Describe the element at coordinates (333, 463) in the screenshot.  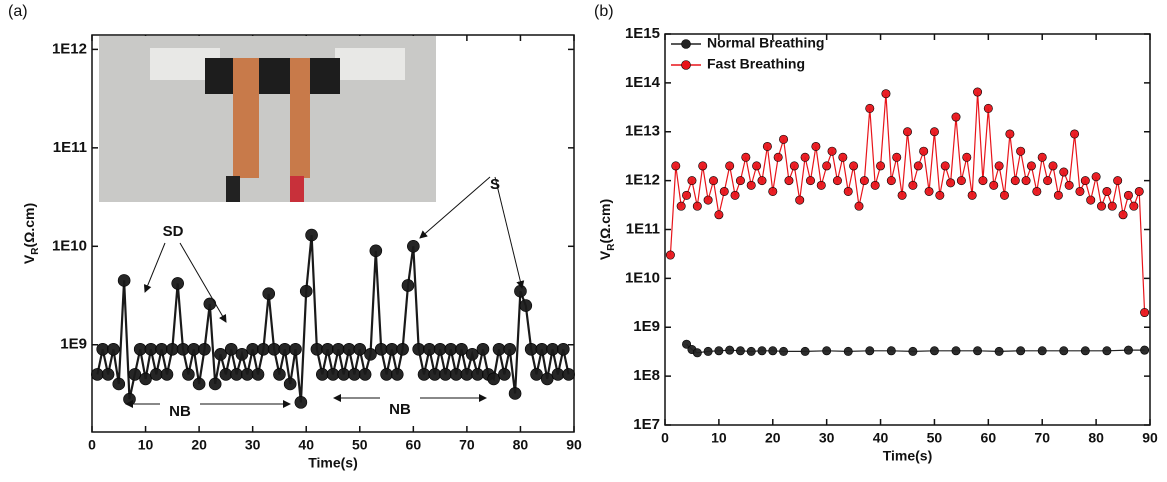
I see `x-axis-label: Time(s)` at that location.